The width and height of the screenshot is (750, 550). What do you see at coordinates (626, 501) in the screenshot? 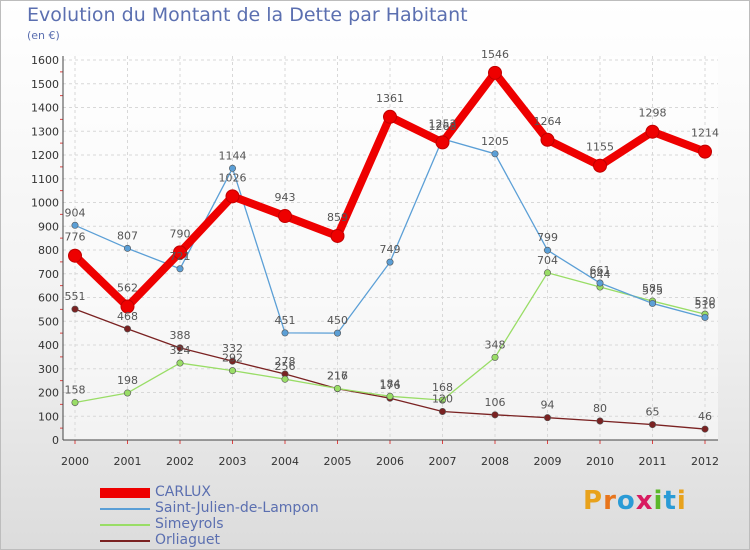
I see `logo-letter: o` at bounding box center [626, 501].